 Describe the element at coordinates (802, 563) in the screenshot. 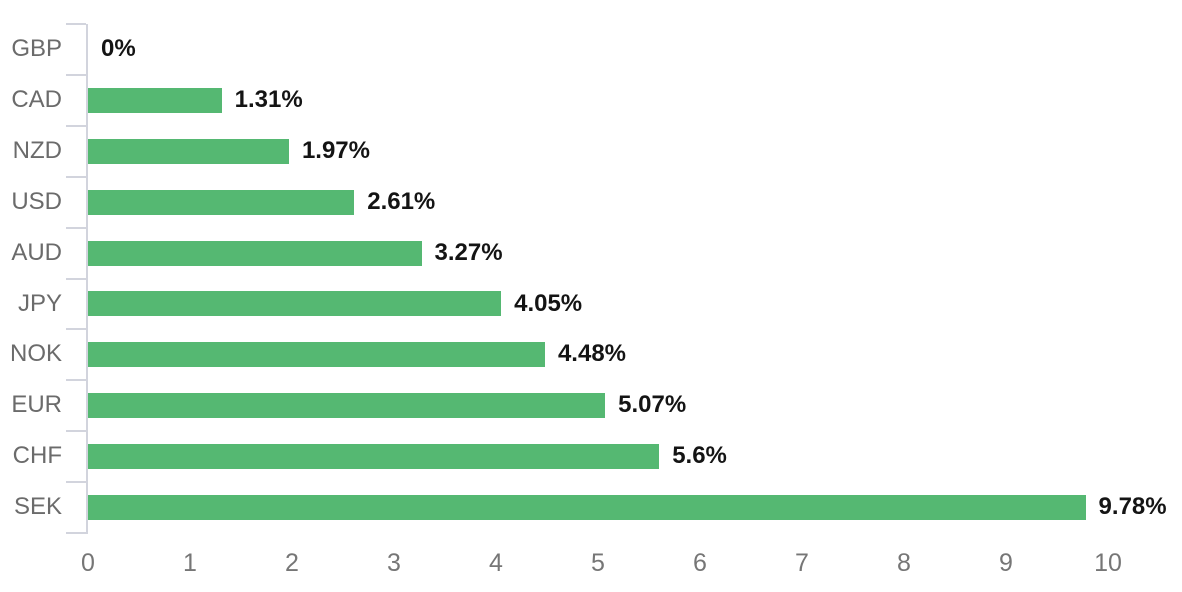

I see `x-axis-tick-label: 7` at that location.